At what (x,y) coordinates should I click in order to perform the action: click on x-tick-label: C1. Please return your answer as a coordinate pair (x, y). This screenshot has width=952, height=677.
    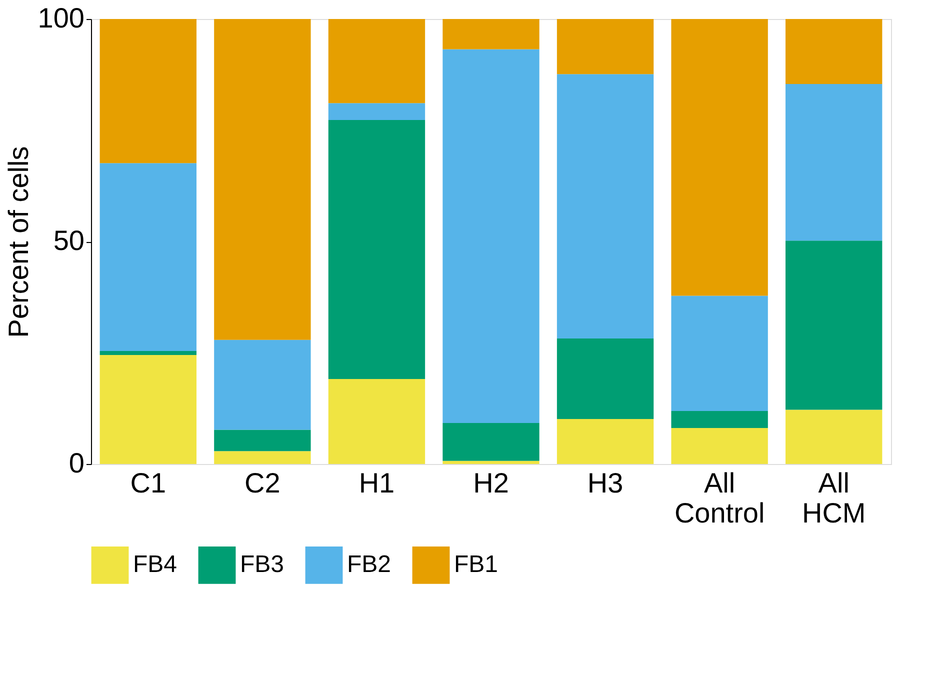
    Looking at the image, I should click on (148, 483).